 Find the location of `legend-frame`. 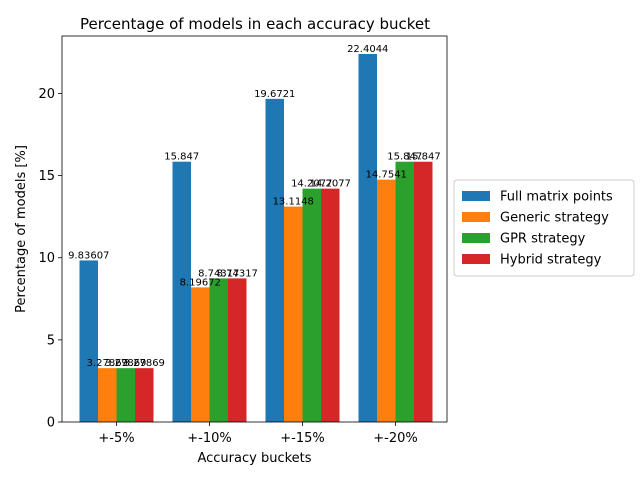

legend-frame is located at coordinates (544, 228).